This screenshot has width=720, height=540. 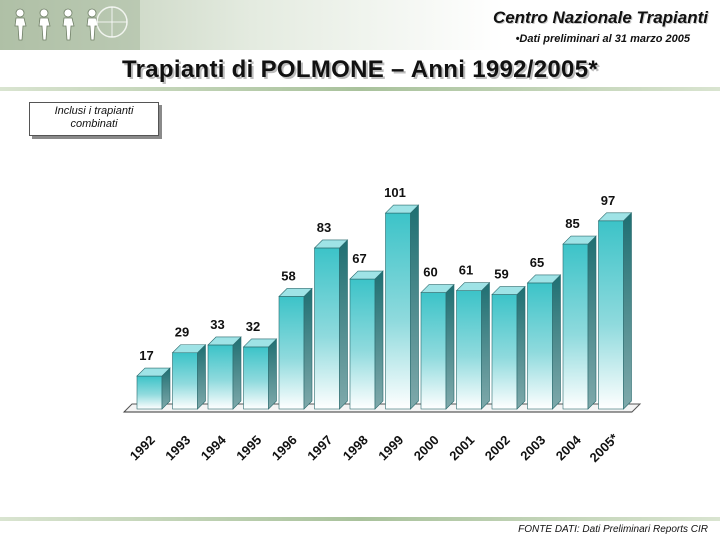 I want to click on data-label-1998: 67, so click(x=359, y=258).